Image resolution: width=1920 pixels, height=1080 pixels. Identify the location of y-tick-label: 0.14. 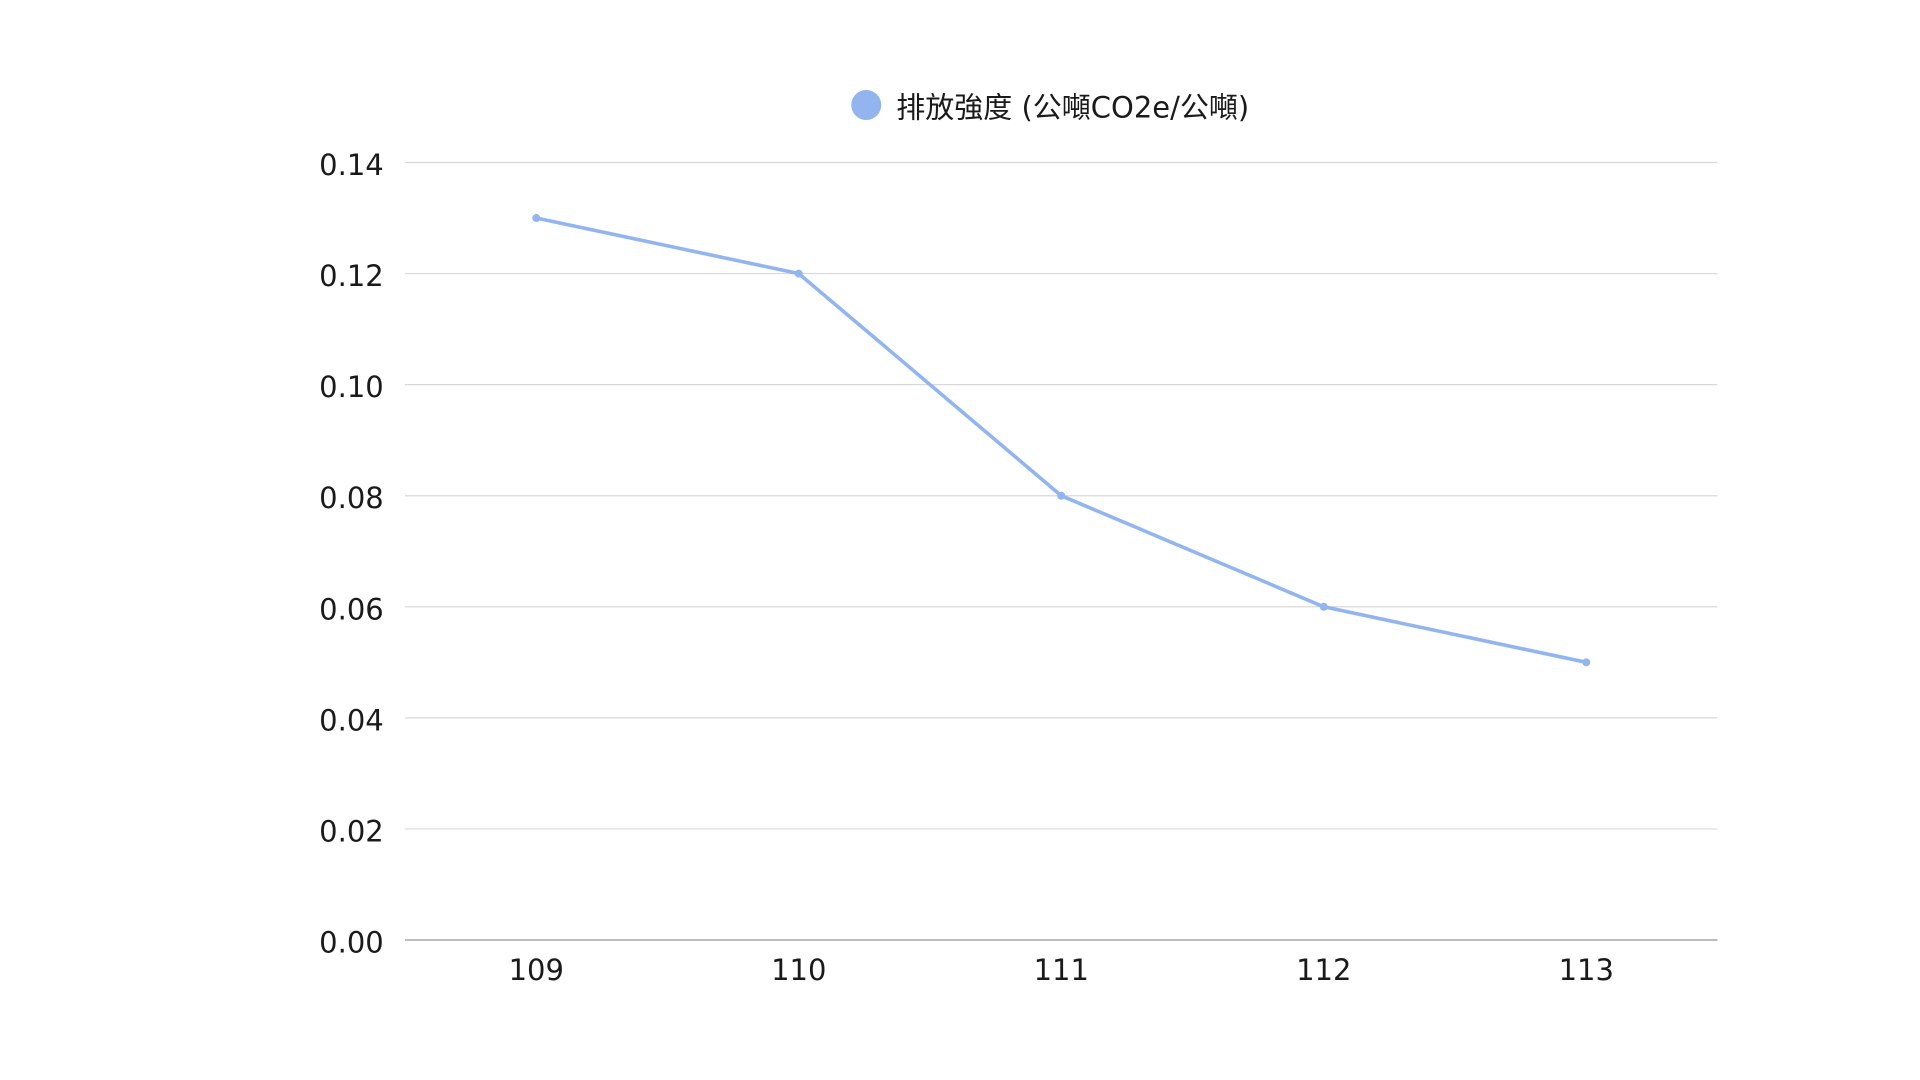
(351, 165).